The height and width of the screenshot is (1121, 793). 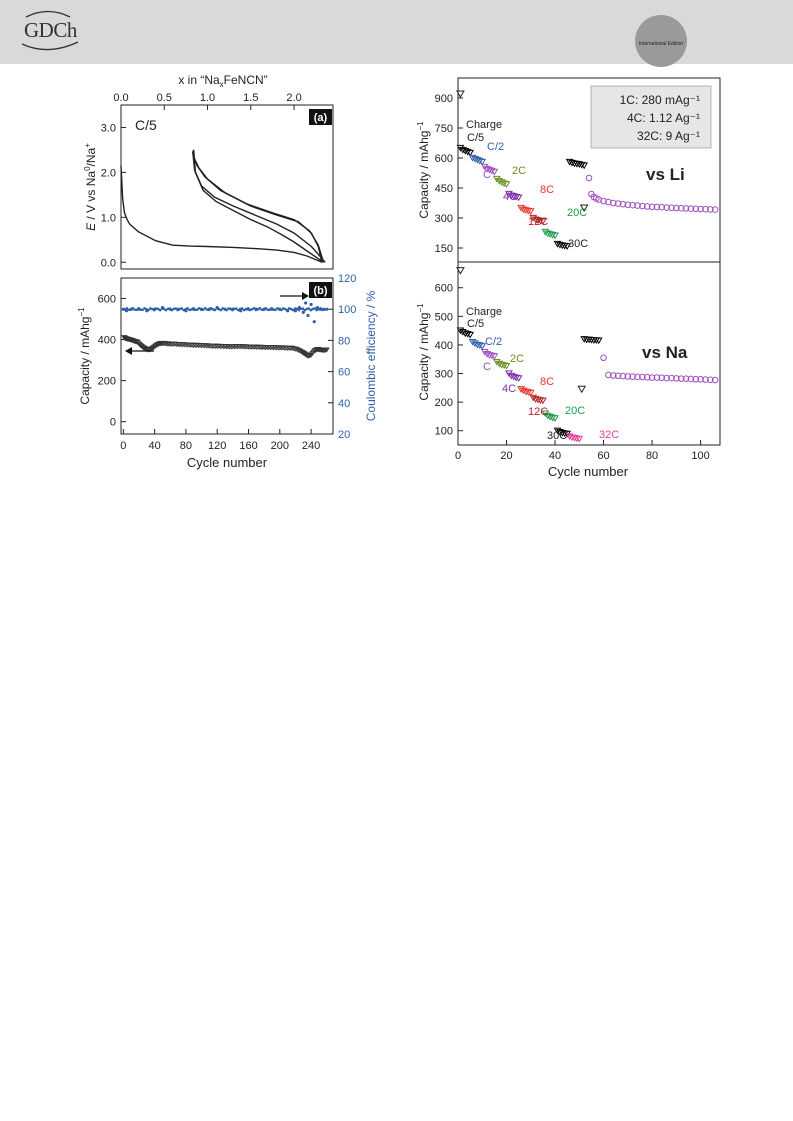 What do you see at coordinates (108, 218) in the screenshot?
I see `chart-a-y-tick-label: 1.0` at bounding box center [108, 218].